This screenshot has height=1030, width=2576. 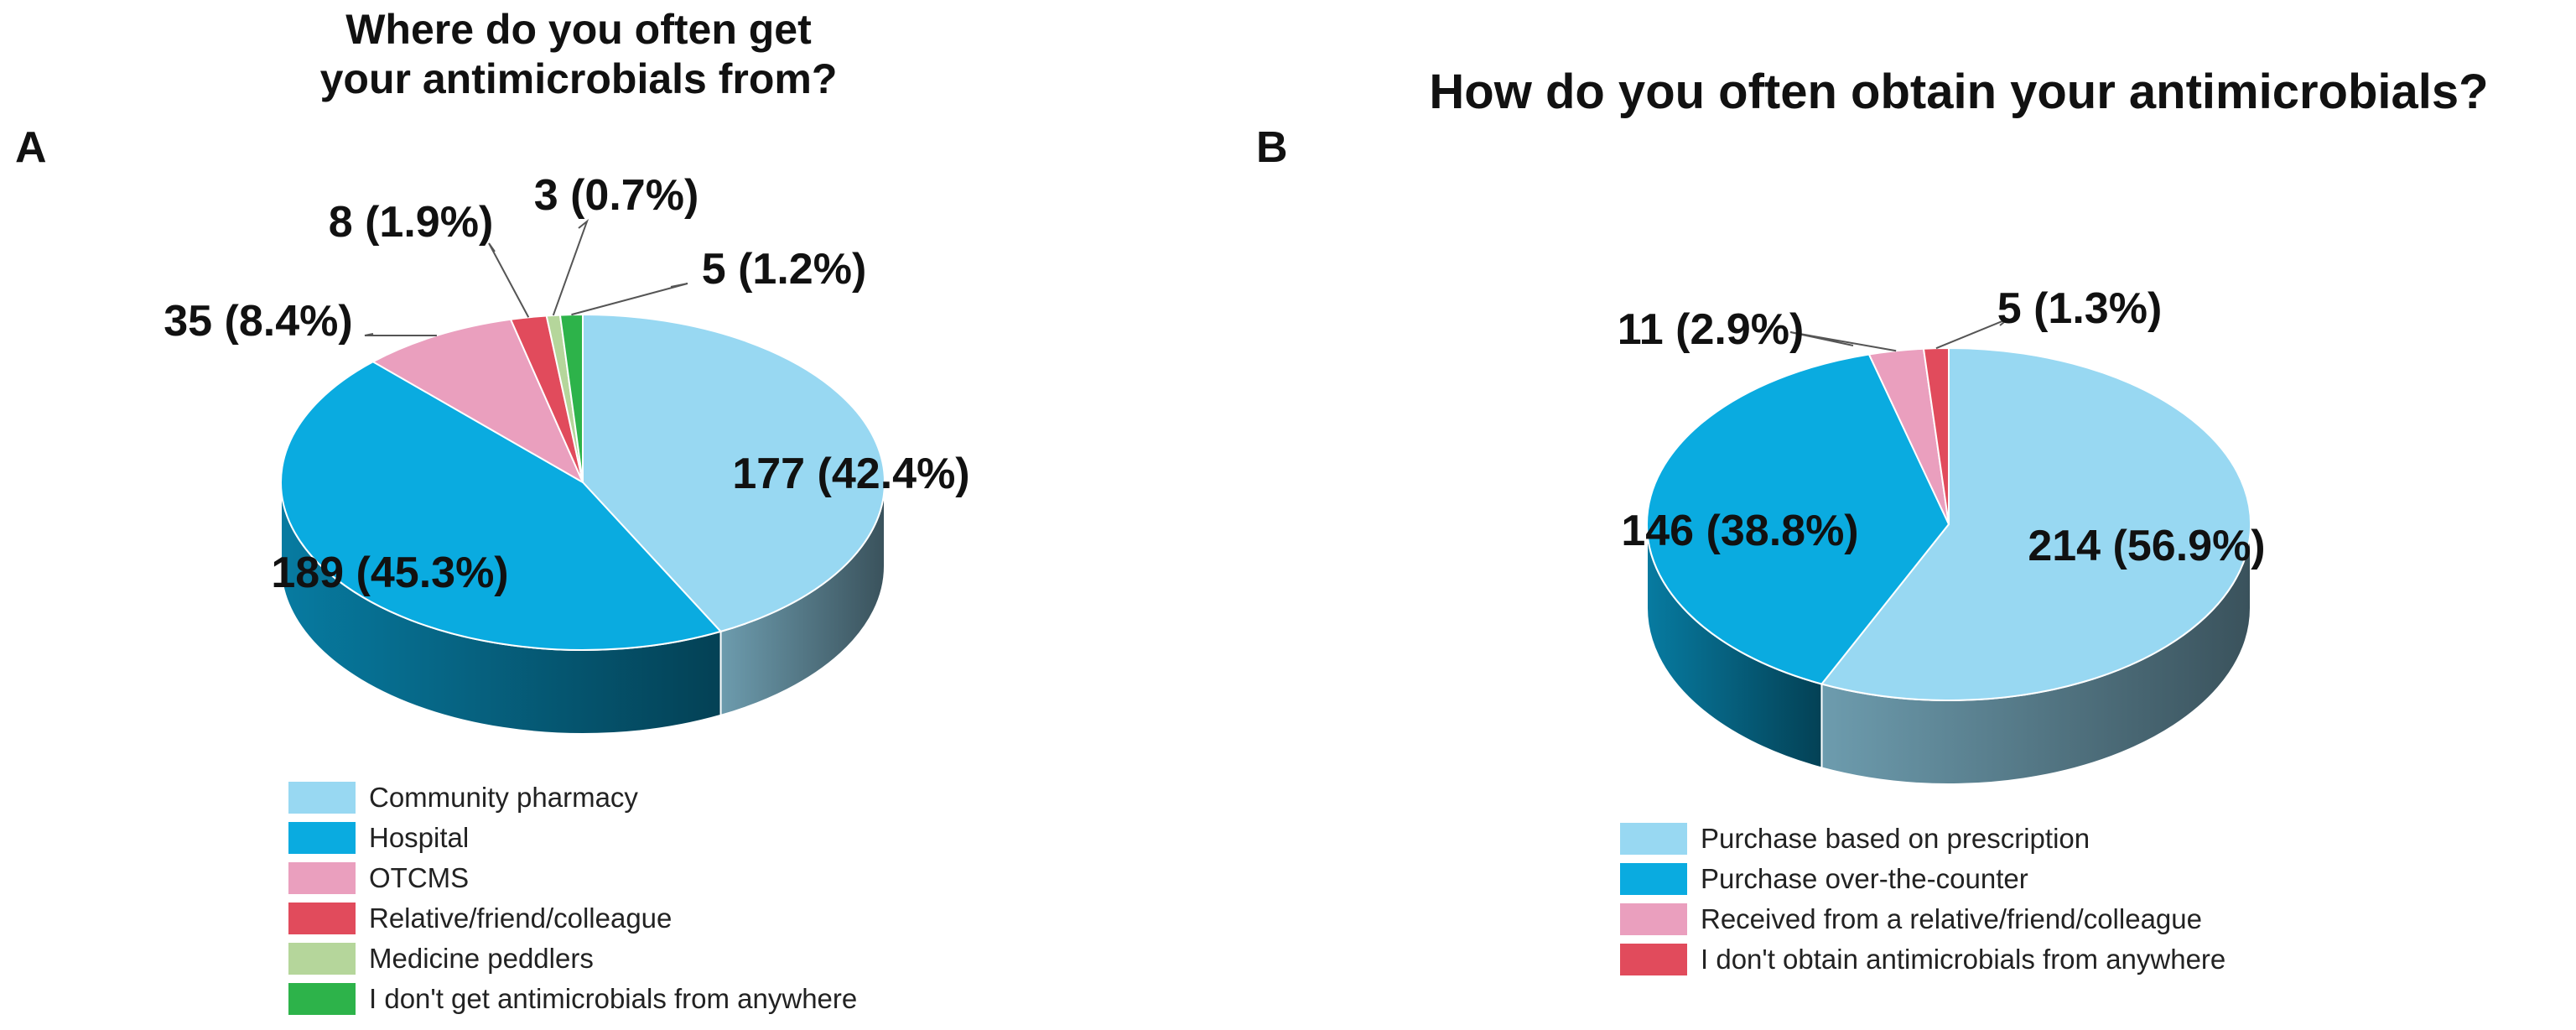 I want to click on legend-label: Community pharmacy, so click(x=503, y=798).